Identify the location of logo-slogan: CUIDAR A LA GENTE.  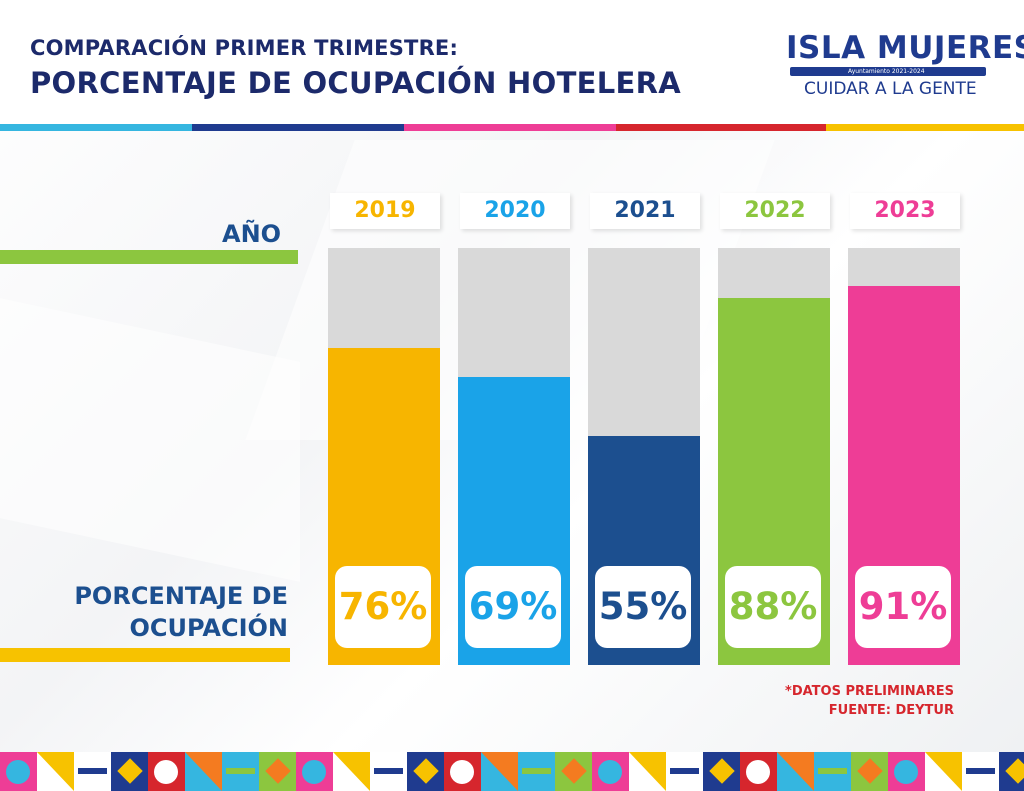
(890, 89).